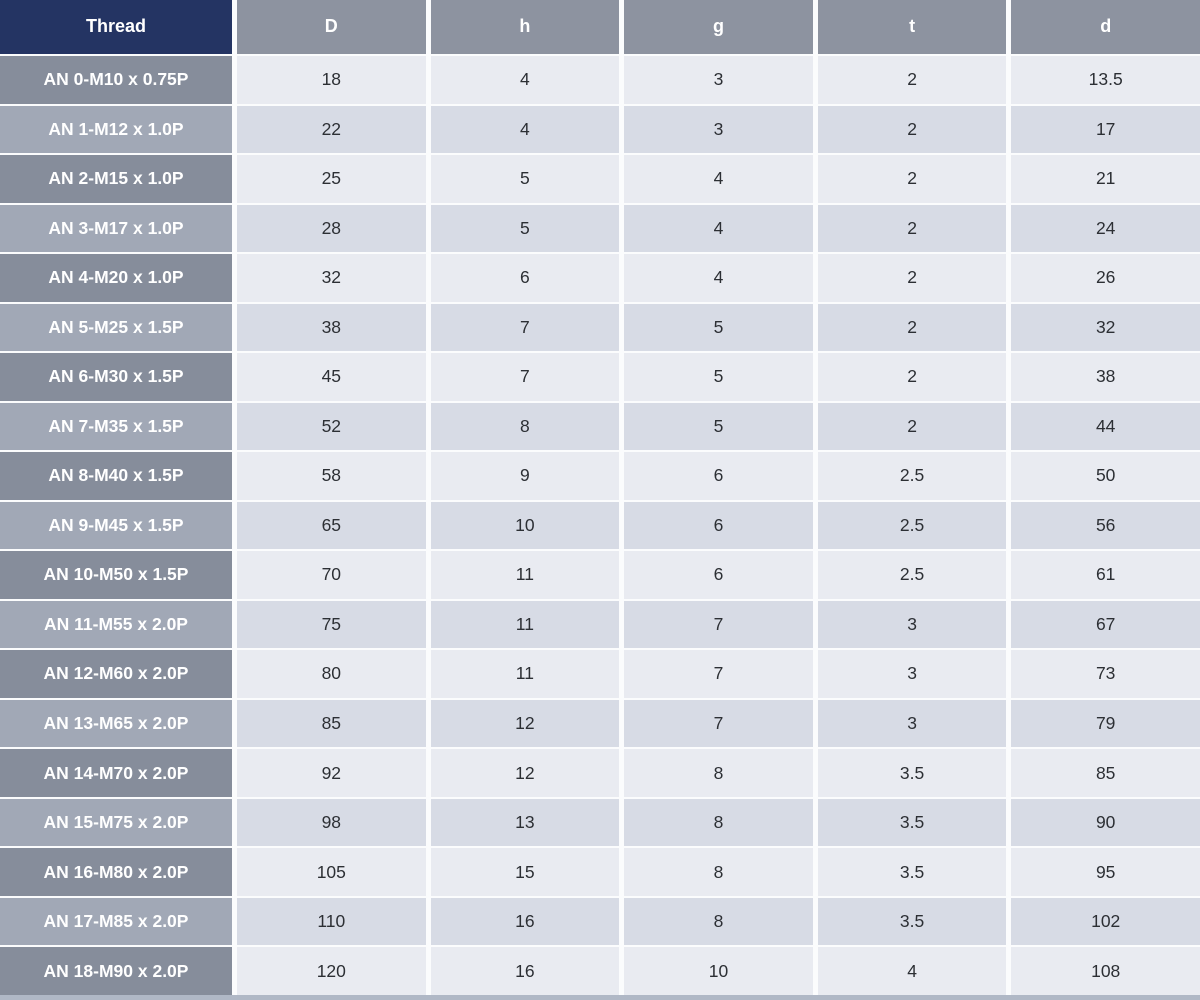 The image size is (1200, 1000). What do you see at coordinates (331, 327) in the screenshot?
I see `data-cell: 38` at bounding box center [331, 327].